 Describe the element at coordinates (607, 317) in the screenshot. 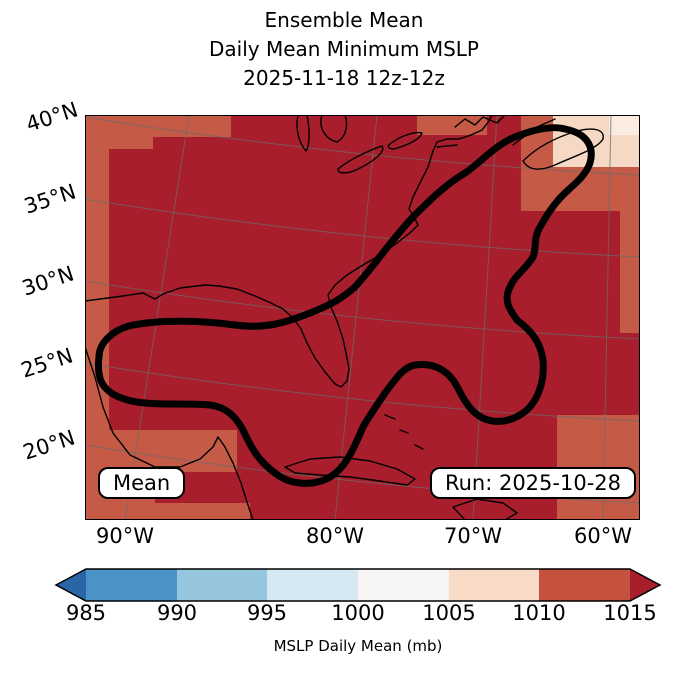

I see `meridian-60w` at that location.